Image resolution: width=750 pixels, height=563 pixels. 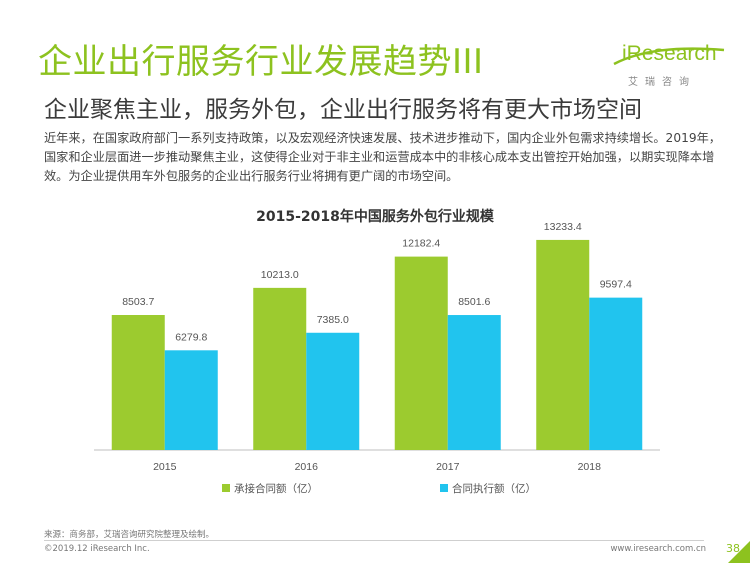 I want to click on bar-executed-2017, so click(x=474, y=382).